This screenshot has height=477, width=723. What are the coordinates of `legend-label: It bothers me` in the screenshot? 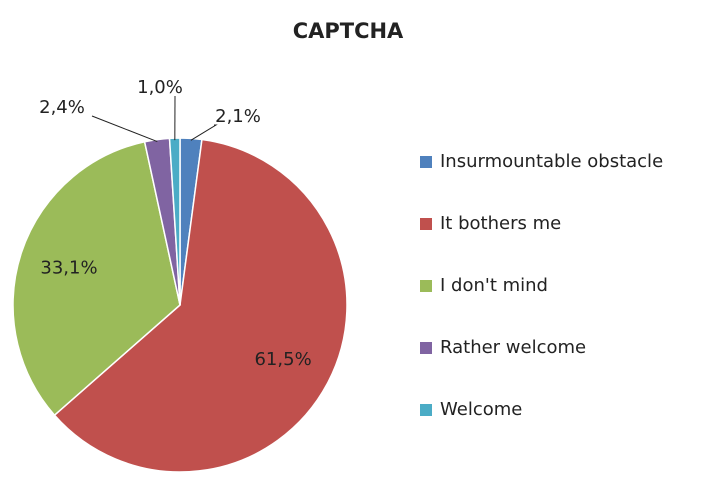 It's located at (500, 223).